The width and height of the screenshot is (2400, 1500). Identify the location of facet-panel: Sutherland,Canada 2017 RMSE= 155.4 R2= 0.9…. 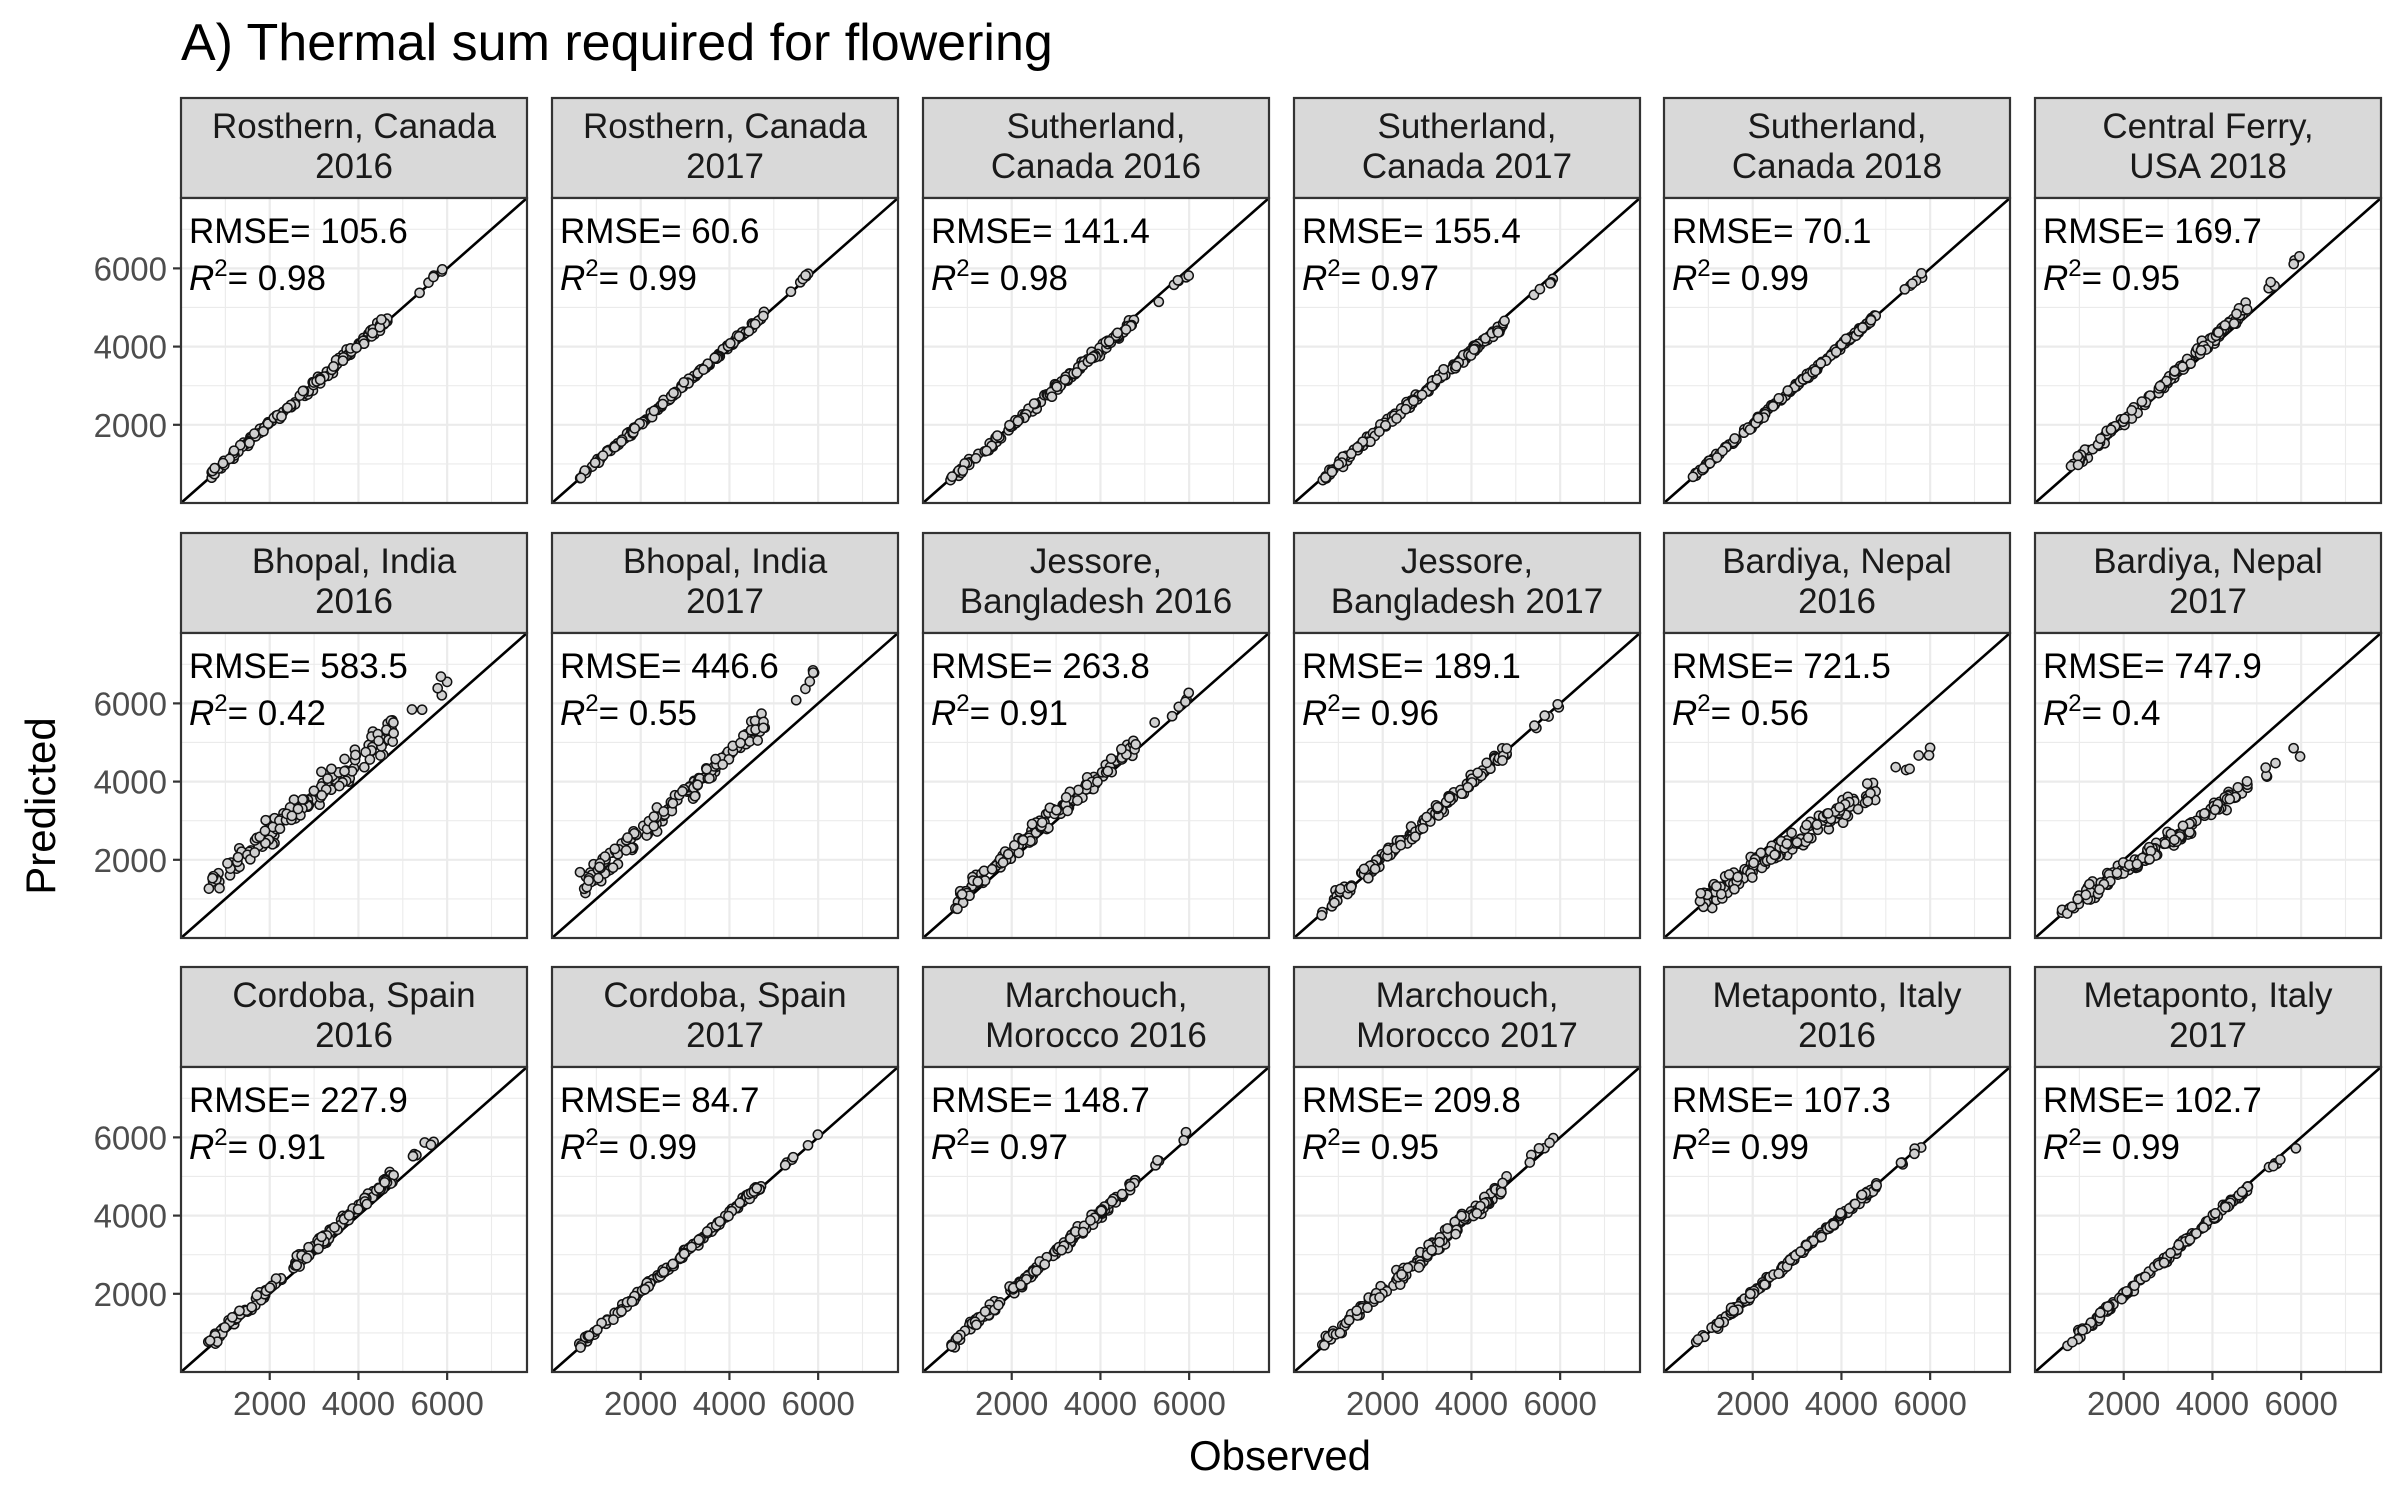
(1467, 300).